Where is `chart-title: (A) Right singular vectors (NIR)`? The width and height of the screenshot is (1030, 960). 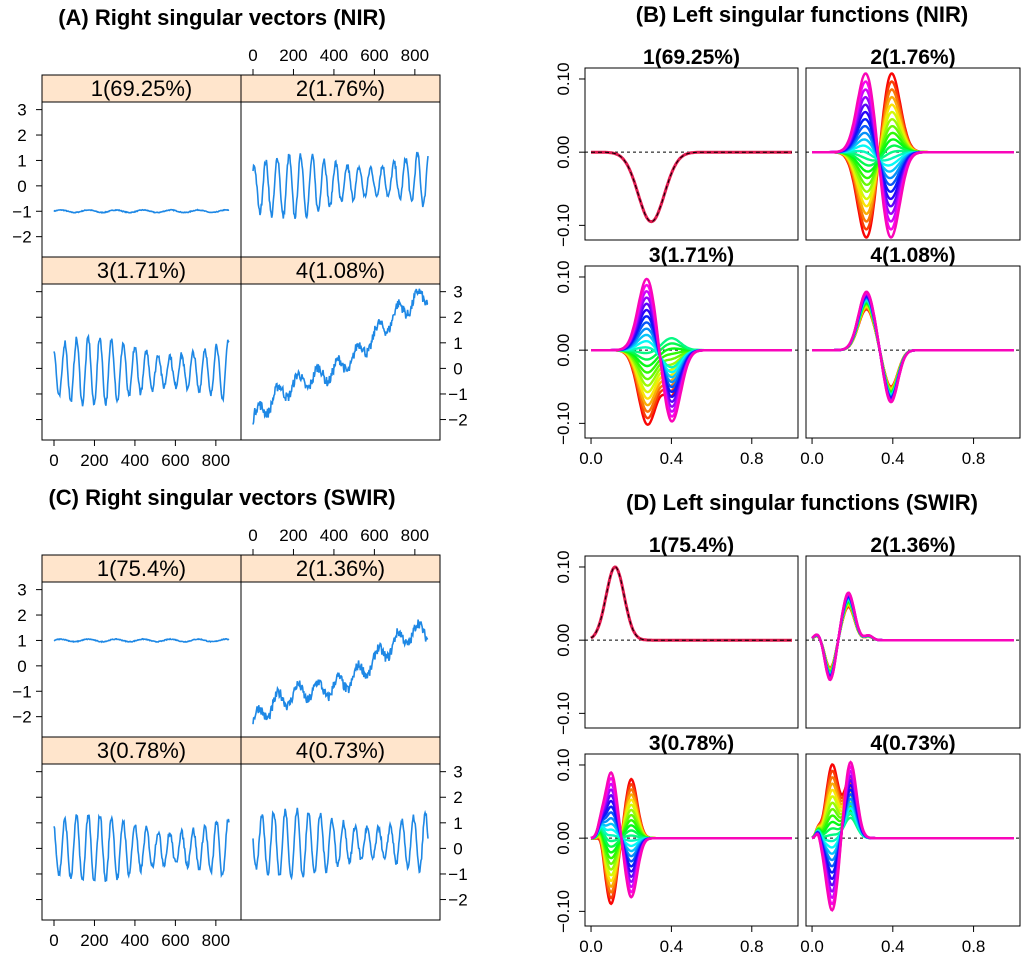 chart-title: (A) Right singular vectors (NIR) is located at coordinates (222, 17).